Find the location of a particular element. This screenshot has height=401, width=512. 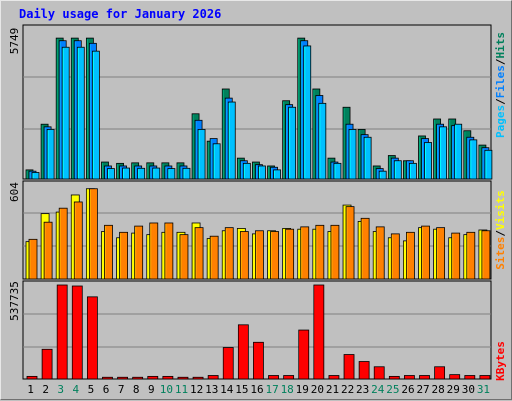

day-label-14: 14 is located at coordinates (227, 389).